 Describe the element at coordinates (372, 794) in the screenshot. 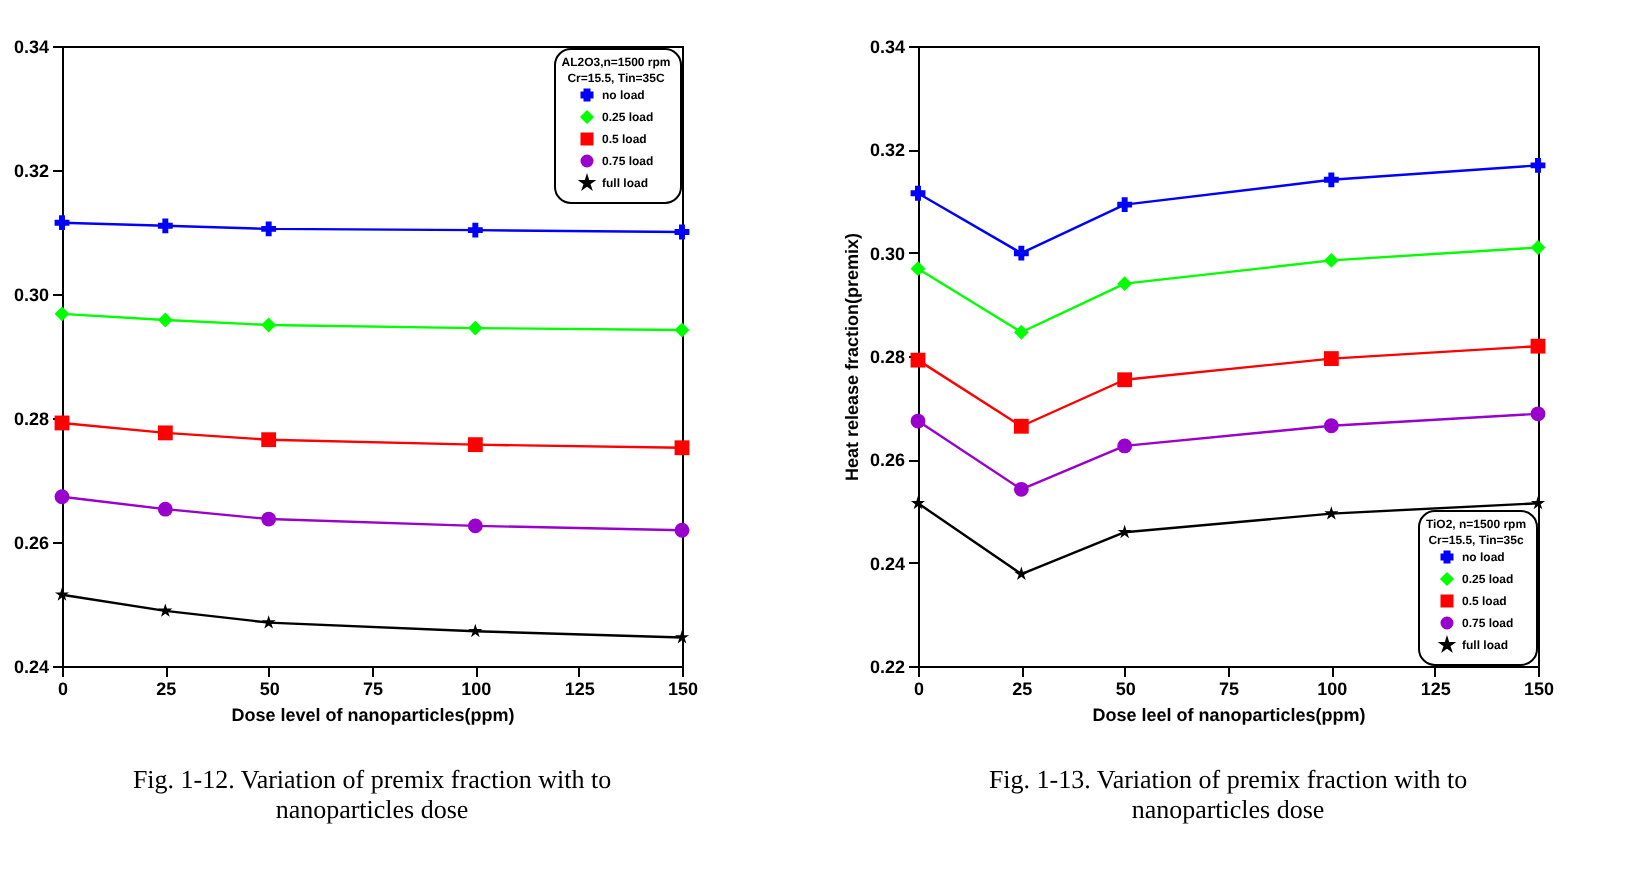

I see `caption: Fig. 1-12. Variation of premix fraction with to nanoparticles dose` at that location.